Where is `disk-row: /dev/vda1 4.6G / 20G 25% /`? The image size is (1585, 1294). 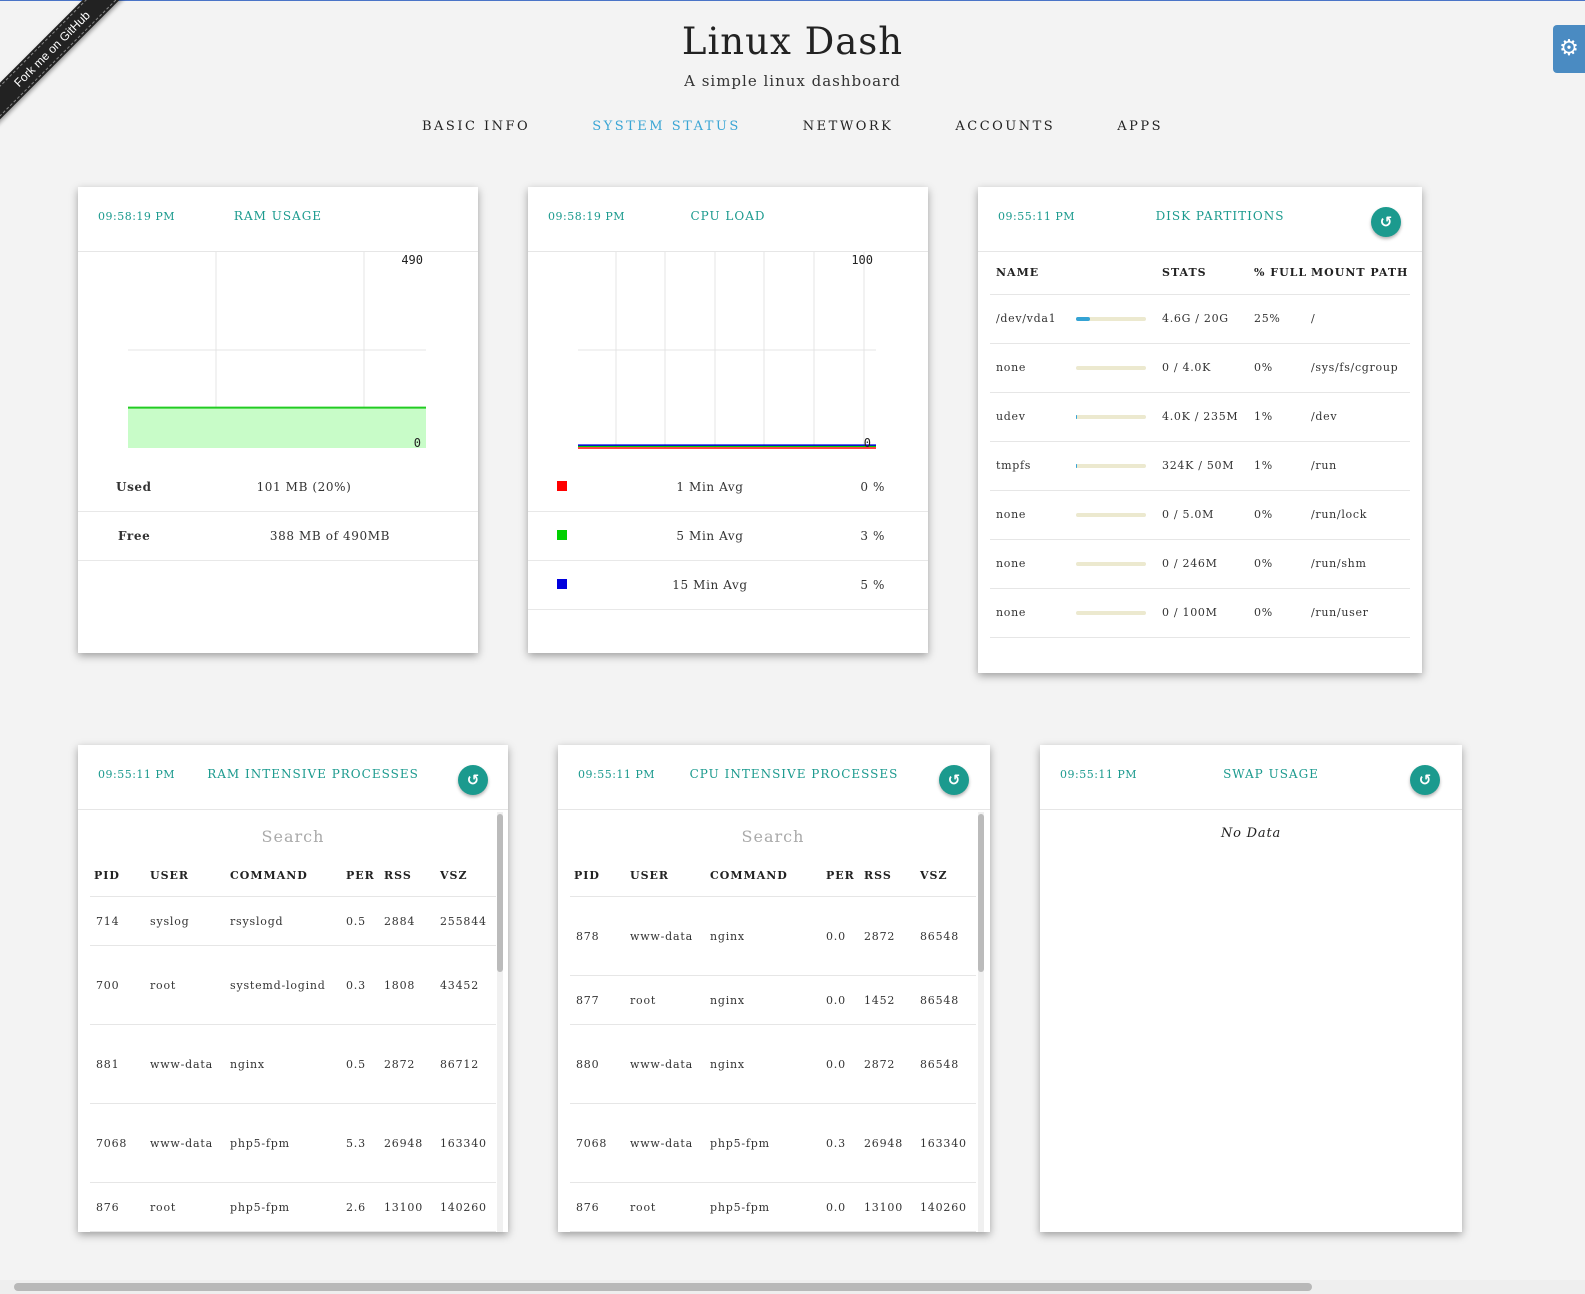
disk-row: /dev/vda1 4.6G / 20G 25% / is located at coordinates (1200, 319).